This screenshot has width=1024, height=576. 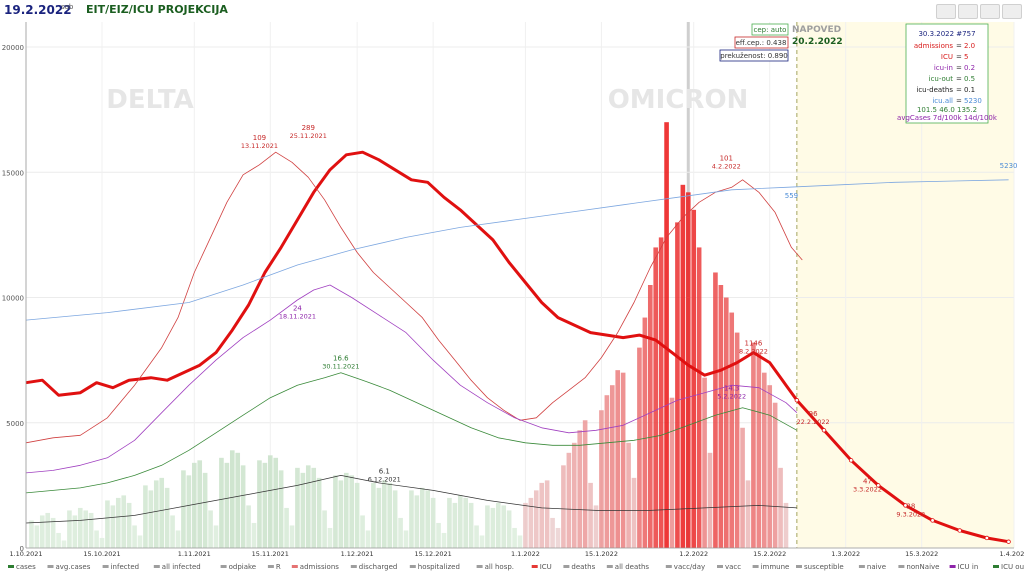 I want to click on annotation-value: 47, so click(x=867, y=481).